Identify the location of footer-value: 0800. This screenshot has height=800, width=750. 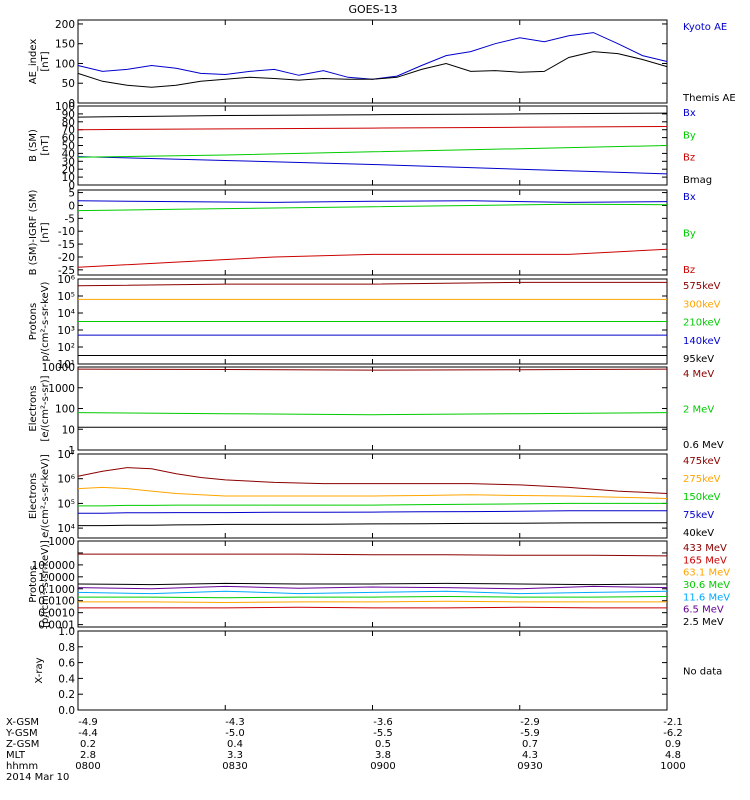
(87, 766).